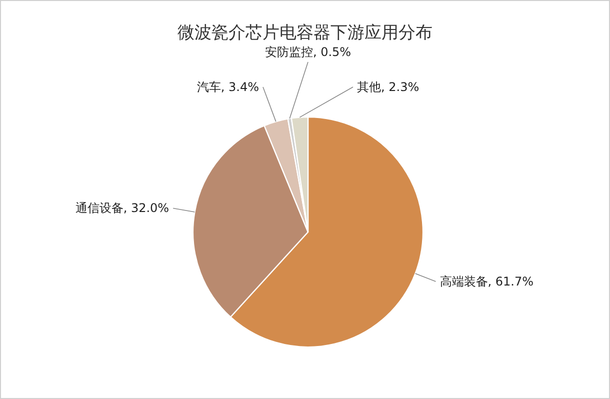 This screenshot has width=610, height=399. I want to click on chart-title: 微波瓷介芯片电容器下游应用分布, so click(305, 33).